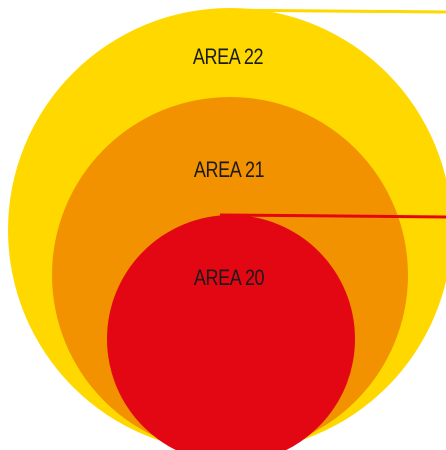 The image size is (446, 450). What do you see at coordinates (229, 278) in the screenshot?
I see `area-20-label: AREA 20` at bounding box center [229, 278].